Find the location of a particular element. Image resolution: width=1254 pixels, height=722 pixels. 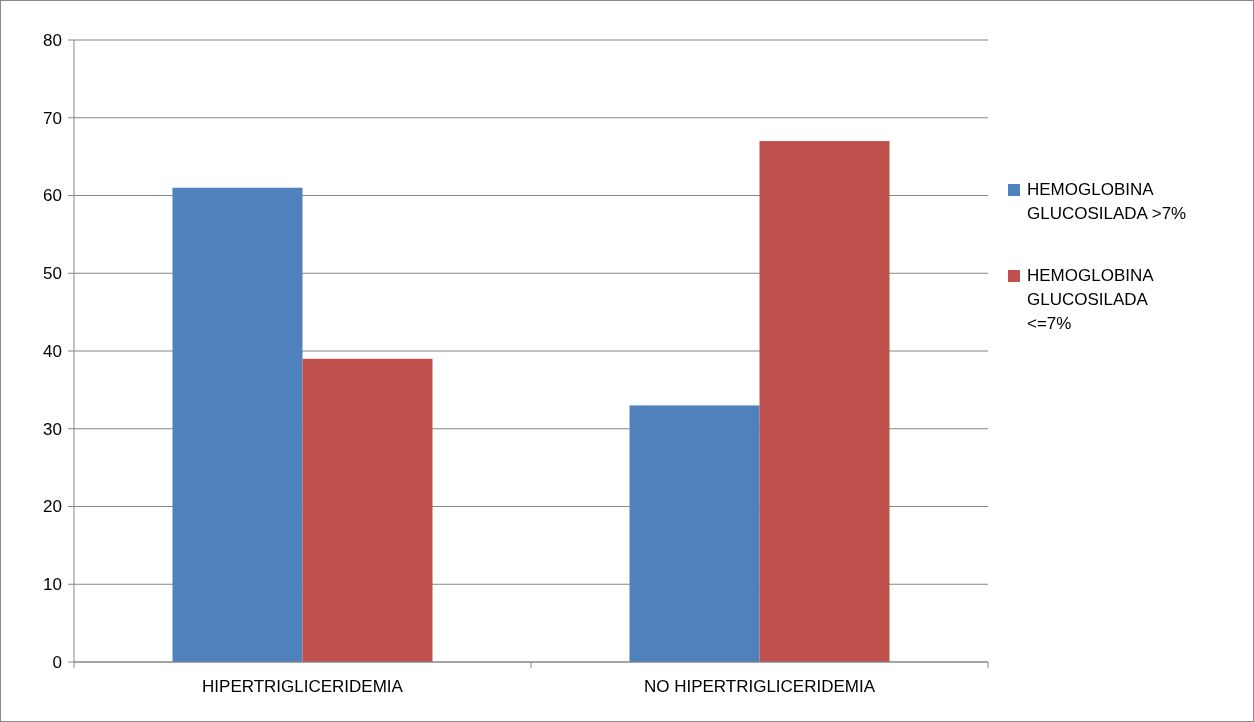

y-tick-label: 60 is located at coordinates (52, 196).